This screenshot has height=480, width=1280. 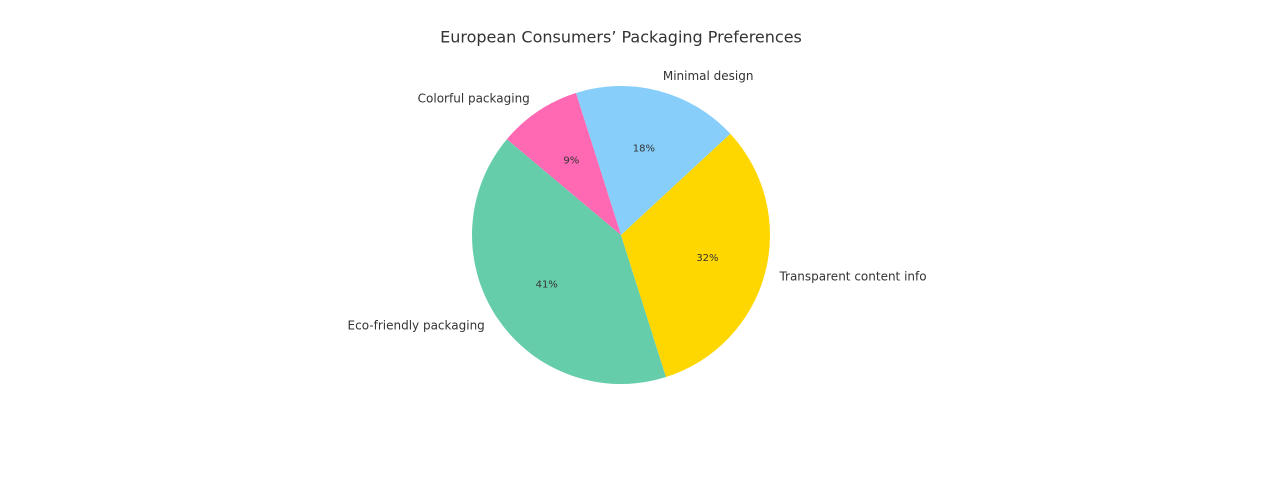 I want to click on slice-label: Transparent content info, so click(x=852, y=276).